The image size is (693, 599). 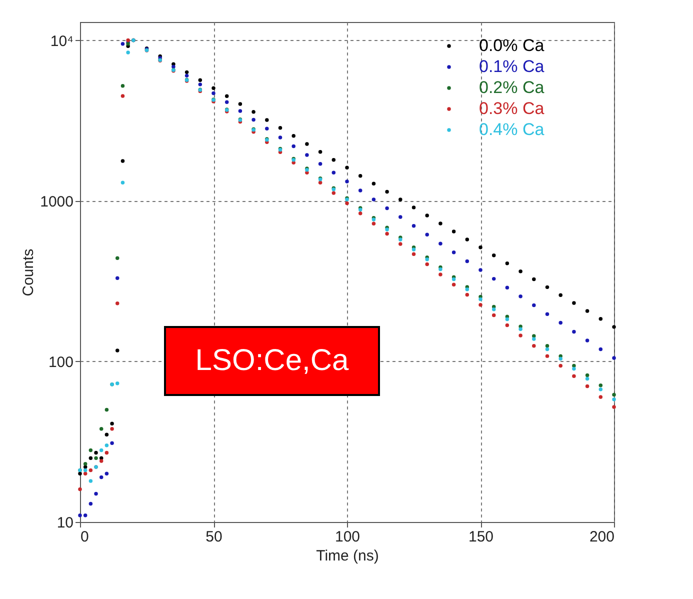 What do you see at coordinates (65, 523) in the screenshot?
I see `y-tick-label: 10` at bounding box center [65, 523].